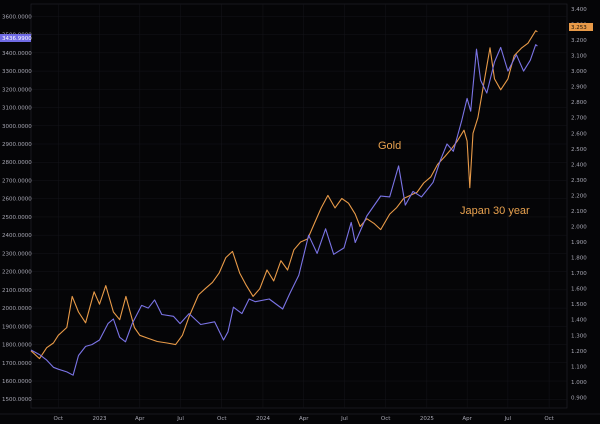 This screenshot has width=600, height=424. Describe the element at coordinates (579, 305) in the screenshot. I see `right-tick-label: 1.500` at that location.